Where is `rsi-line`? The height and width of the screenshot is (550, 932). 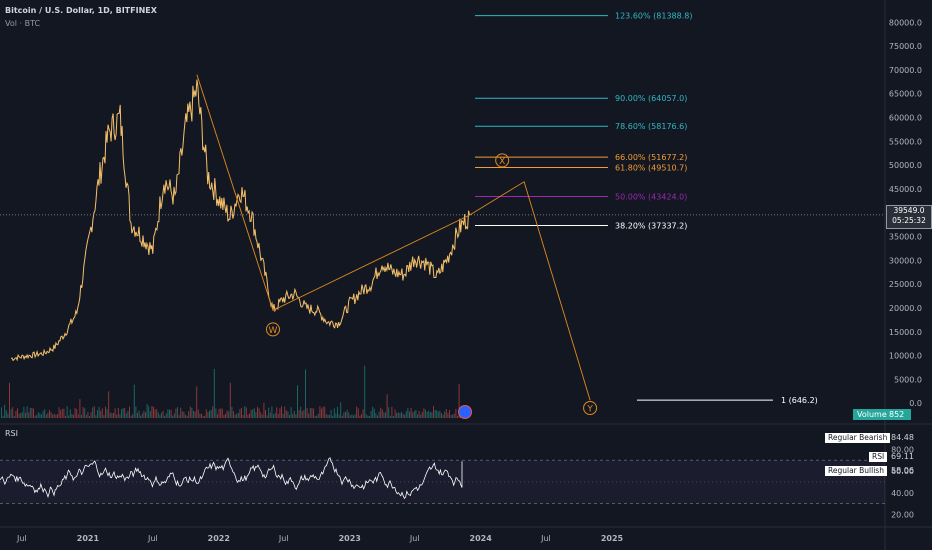
rsi-line is located at coordinates (231, 478).